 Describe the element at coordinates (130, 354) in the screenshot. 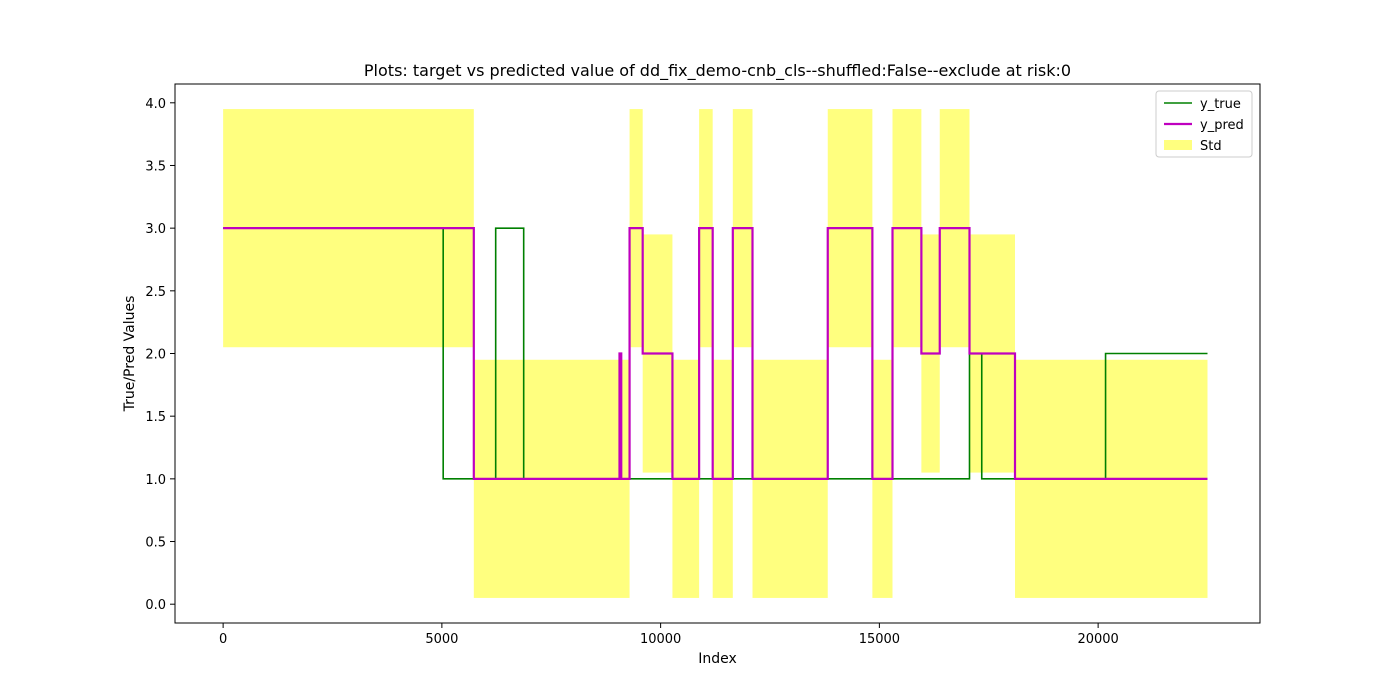

I see `y-axis-label: True/Pred Values` at that location.